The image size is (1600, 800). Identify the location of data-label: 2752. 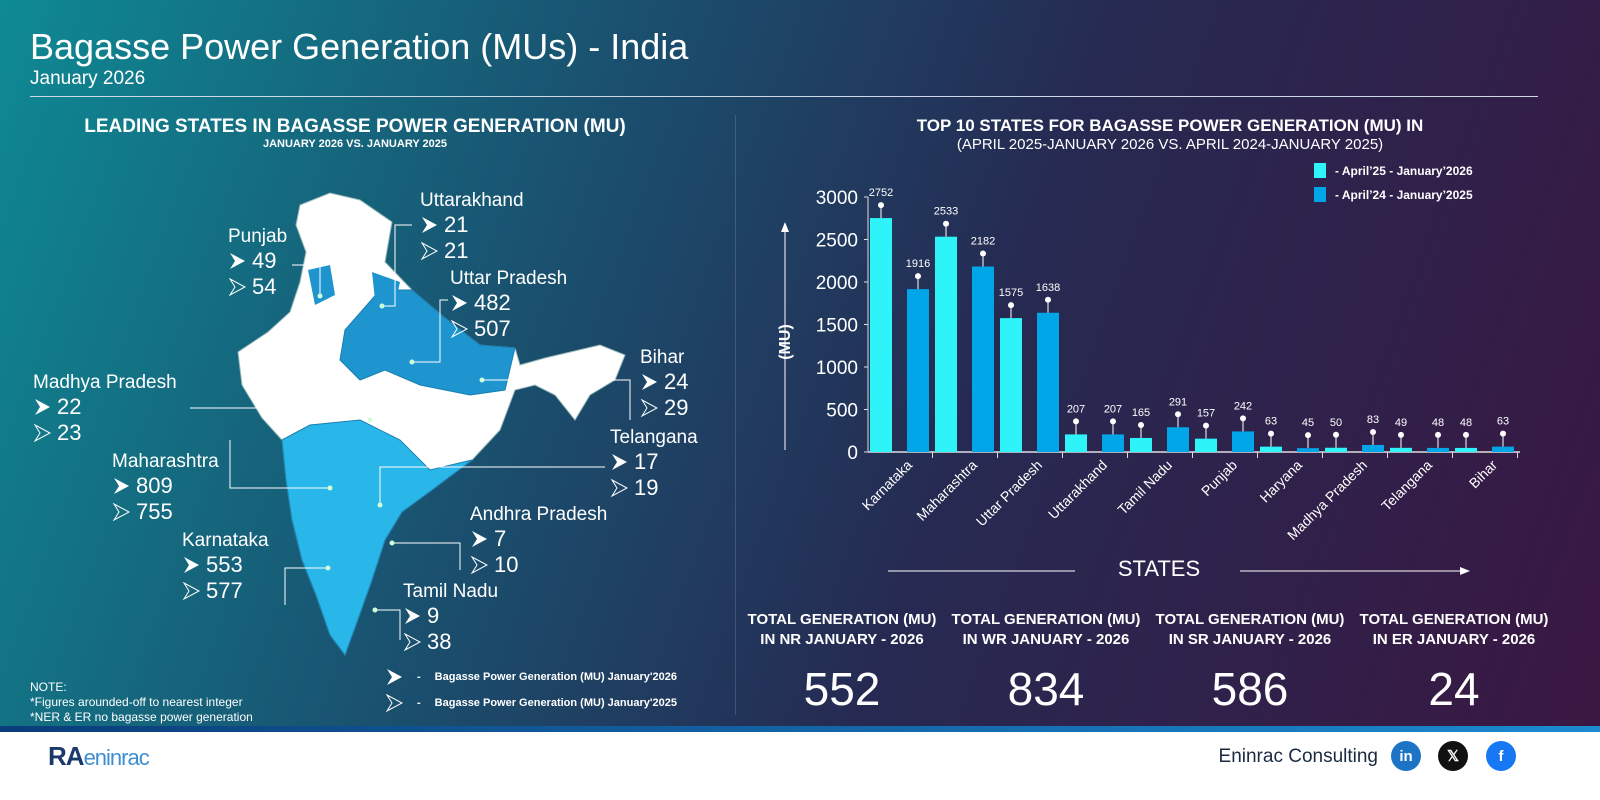
(881, 193).